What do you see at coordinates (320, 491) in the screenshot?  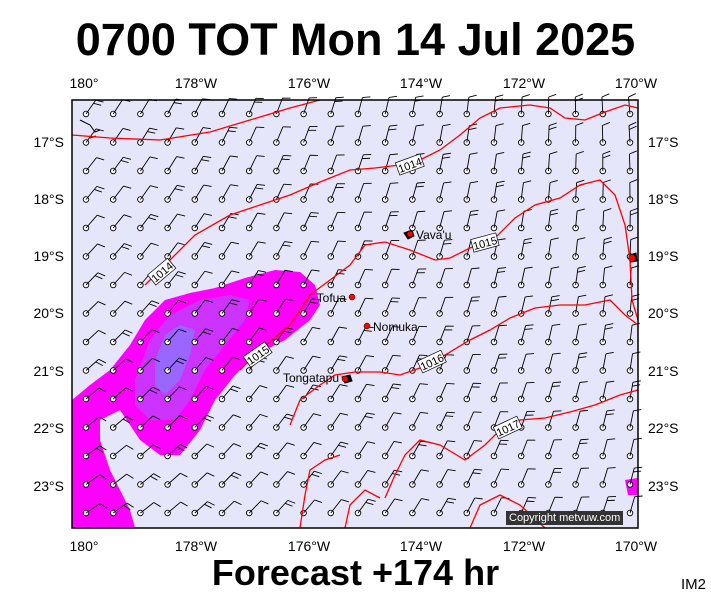 I see `isobar-south-b` at bounding box center [320, 491].